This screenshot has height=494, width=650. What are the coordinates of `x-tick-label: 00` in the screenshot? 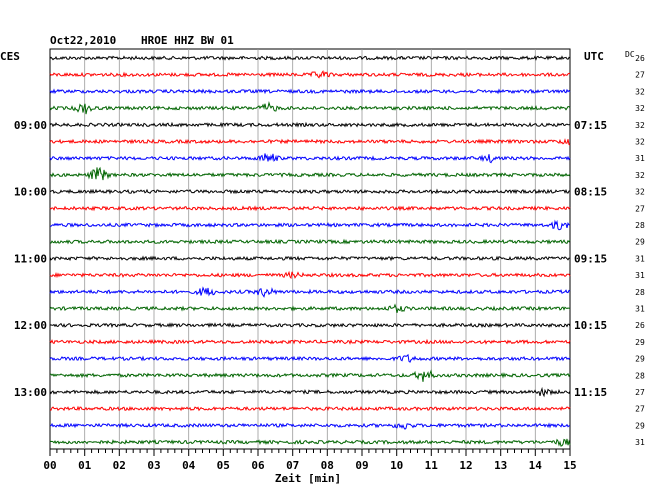 It's located at (49, 465).